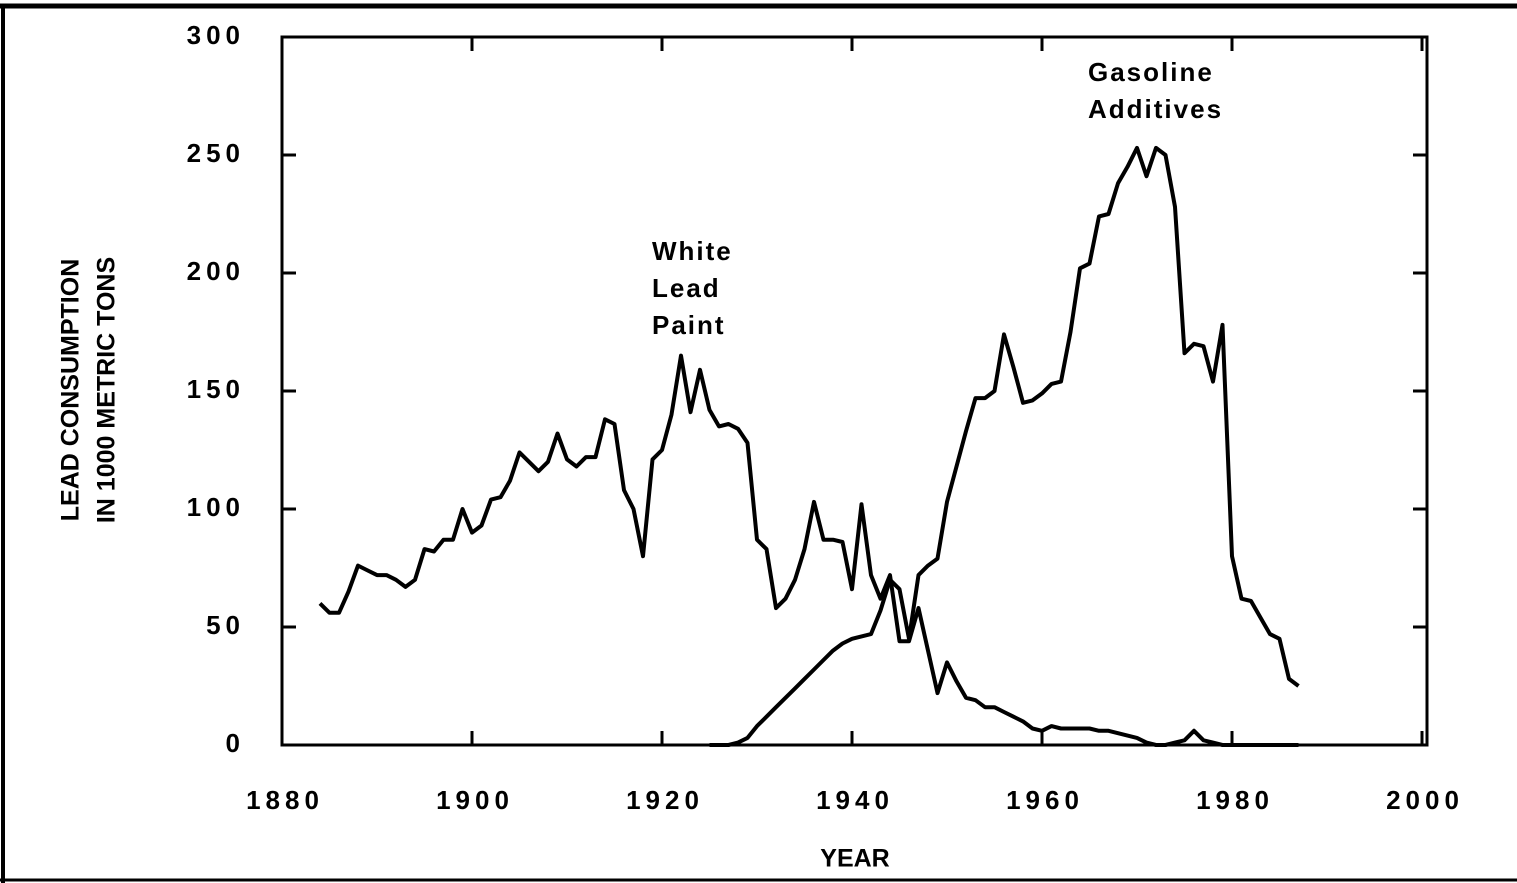 The image size is (1517, 883). I want to click on x-tick-label: 2000, so click(1425, 800).